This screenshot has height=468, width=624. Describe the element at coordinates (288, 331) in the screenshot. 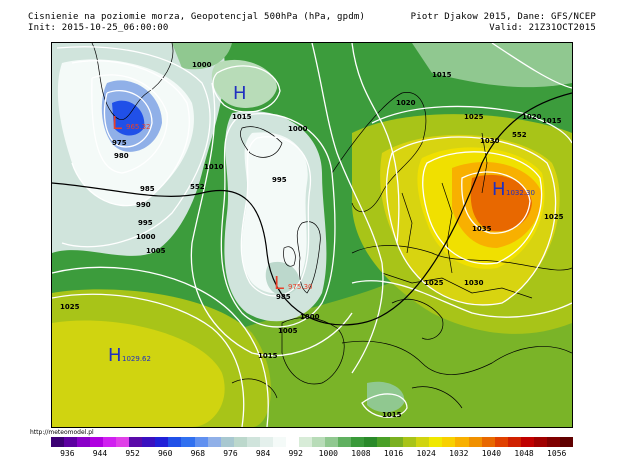

I see `isobar-label: 1005` at that location.